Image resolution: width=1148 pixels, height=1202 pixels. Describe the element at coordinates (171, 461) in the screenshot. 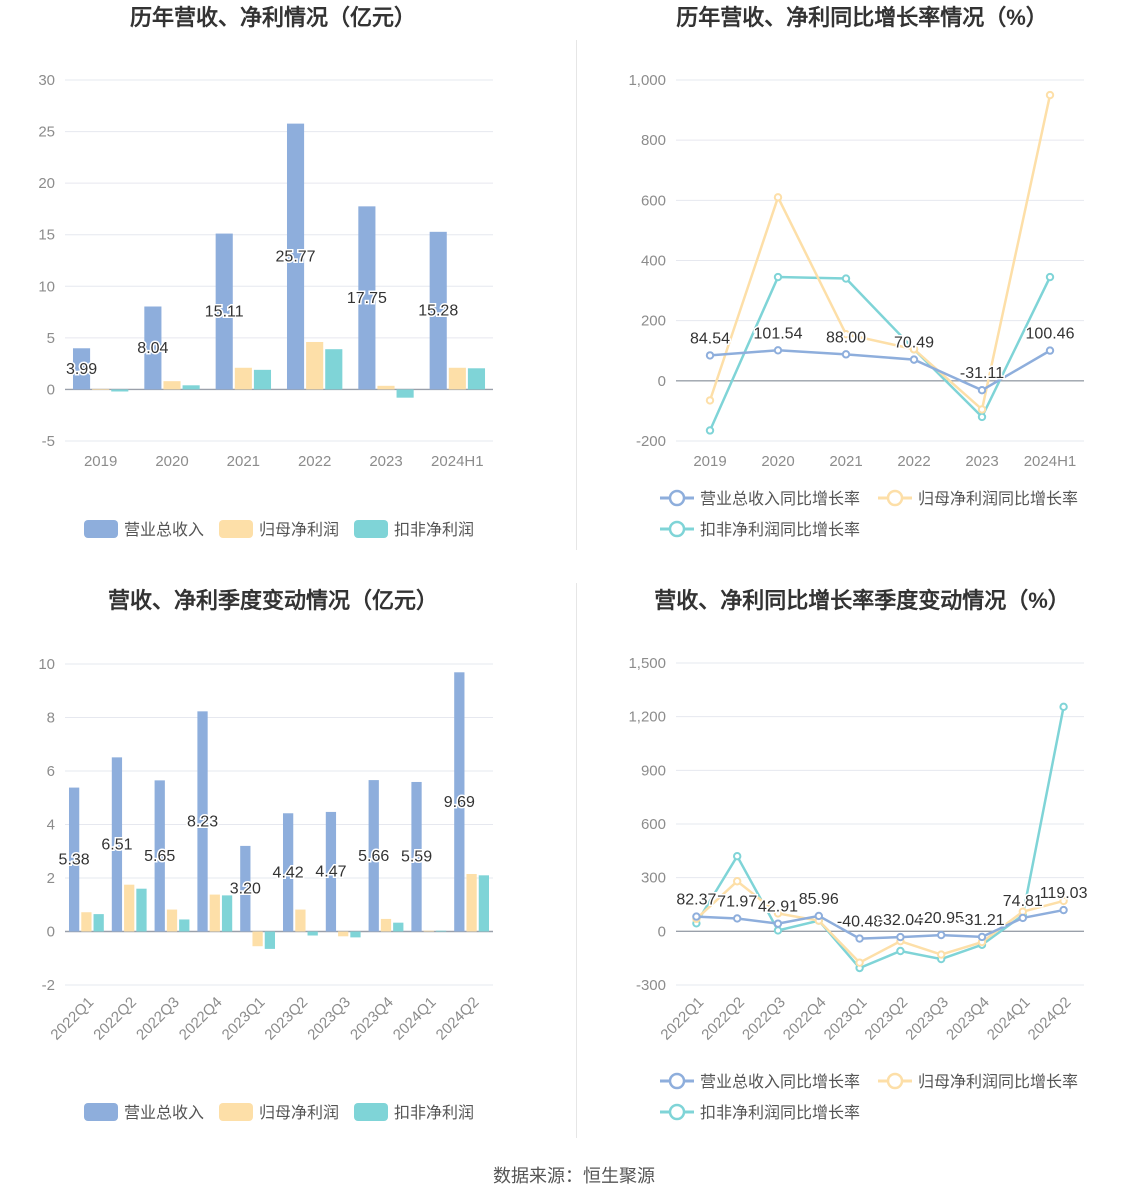

I see `x-tick-label: 2020` at that location.